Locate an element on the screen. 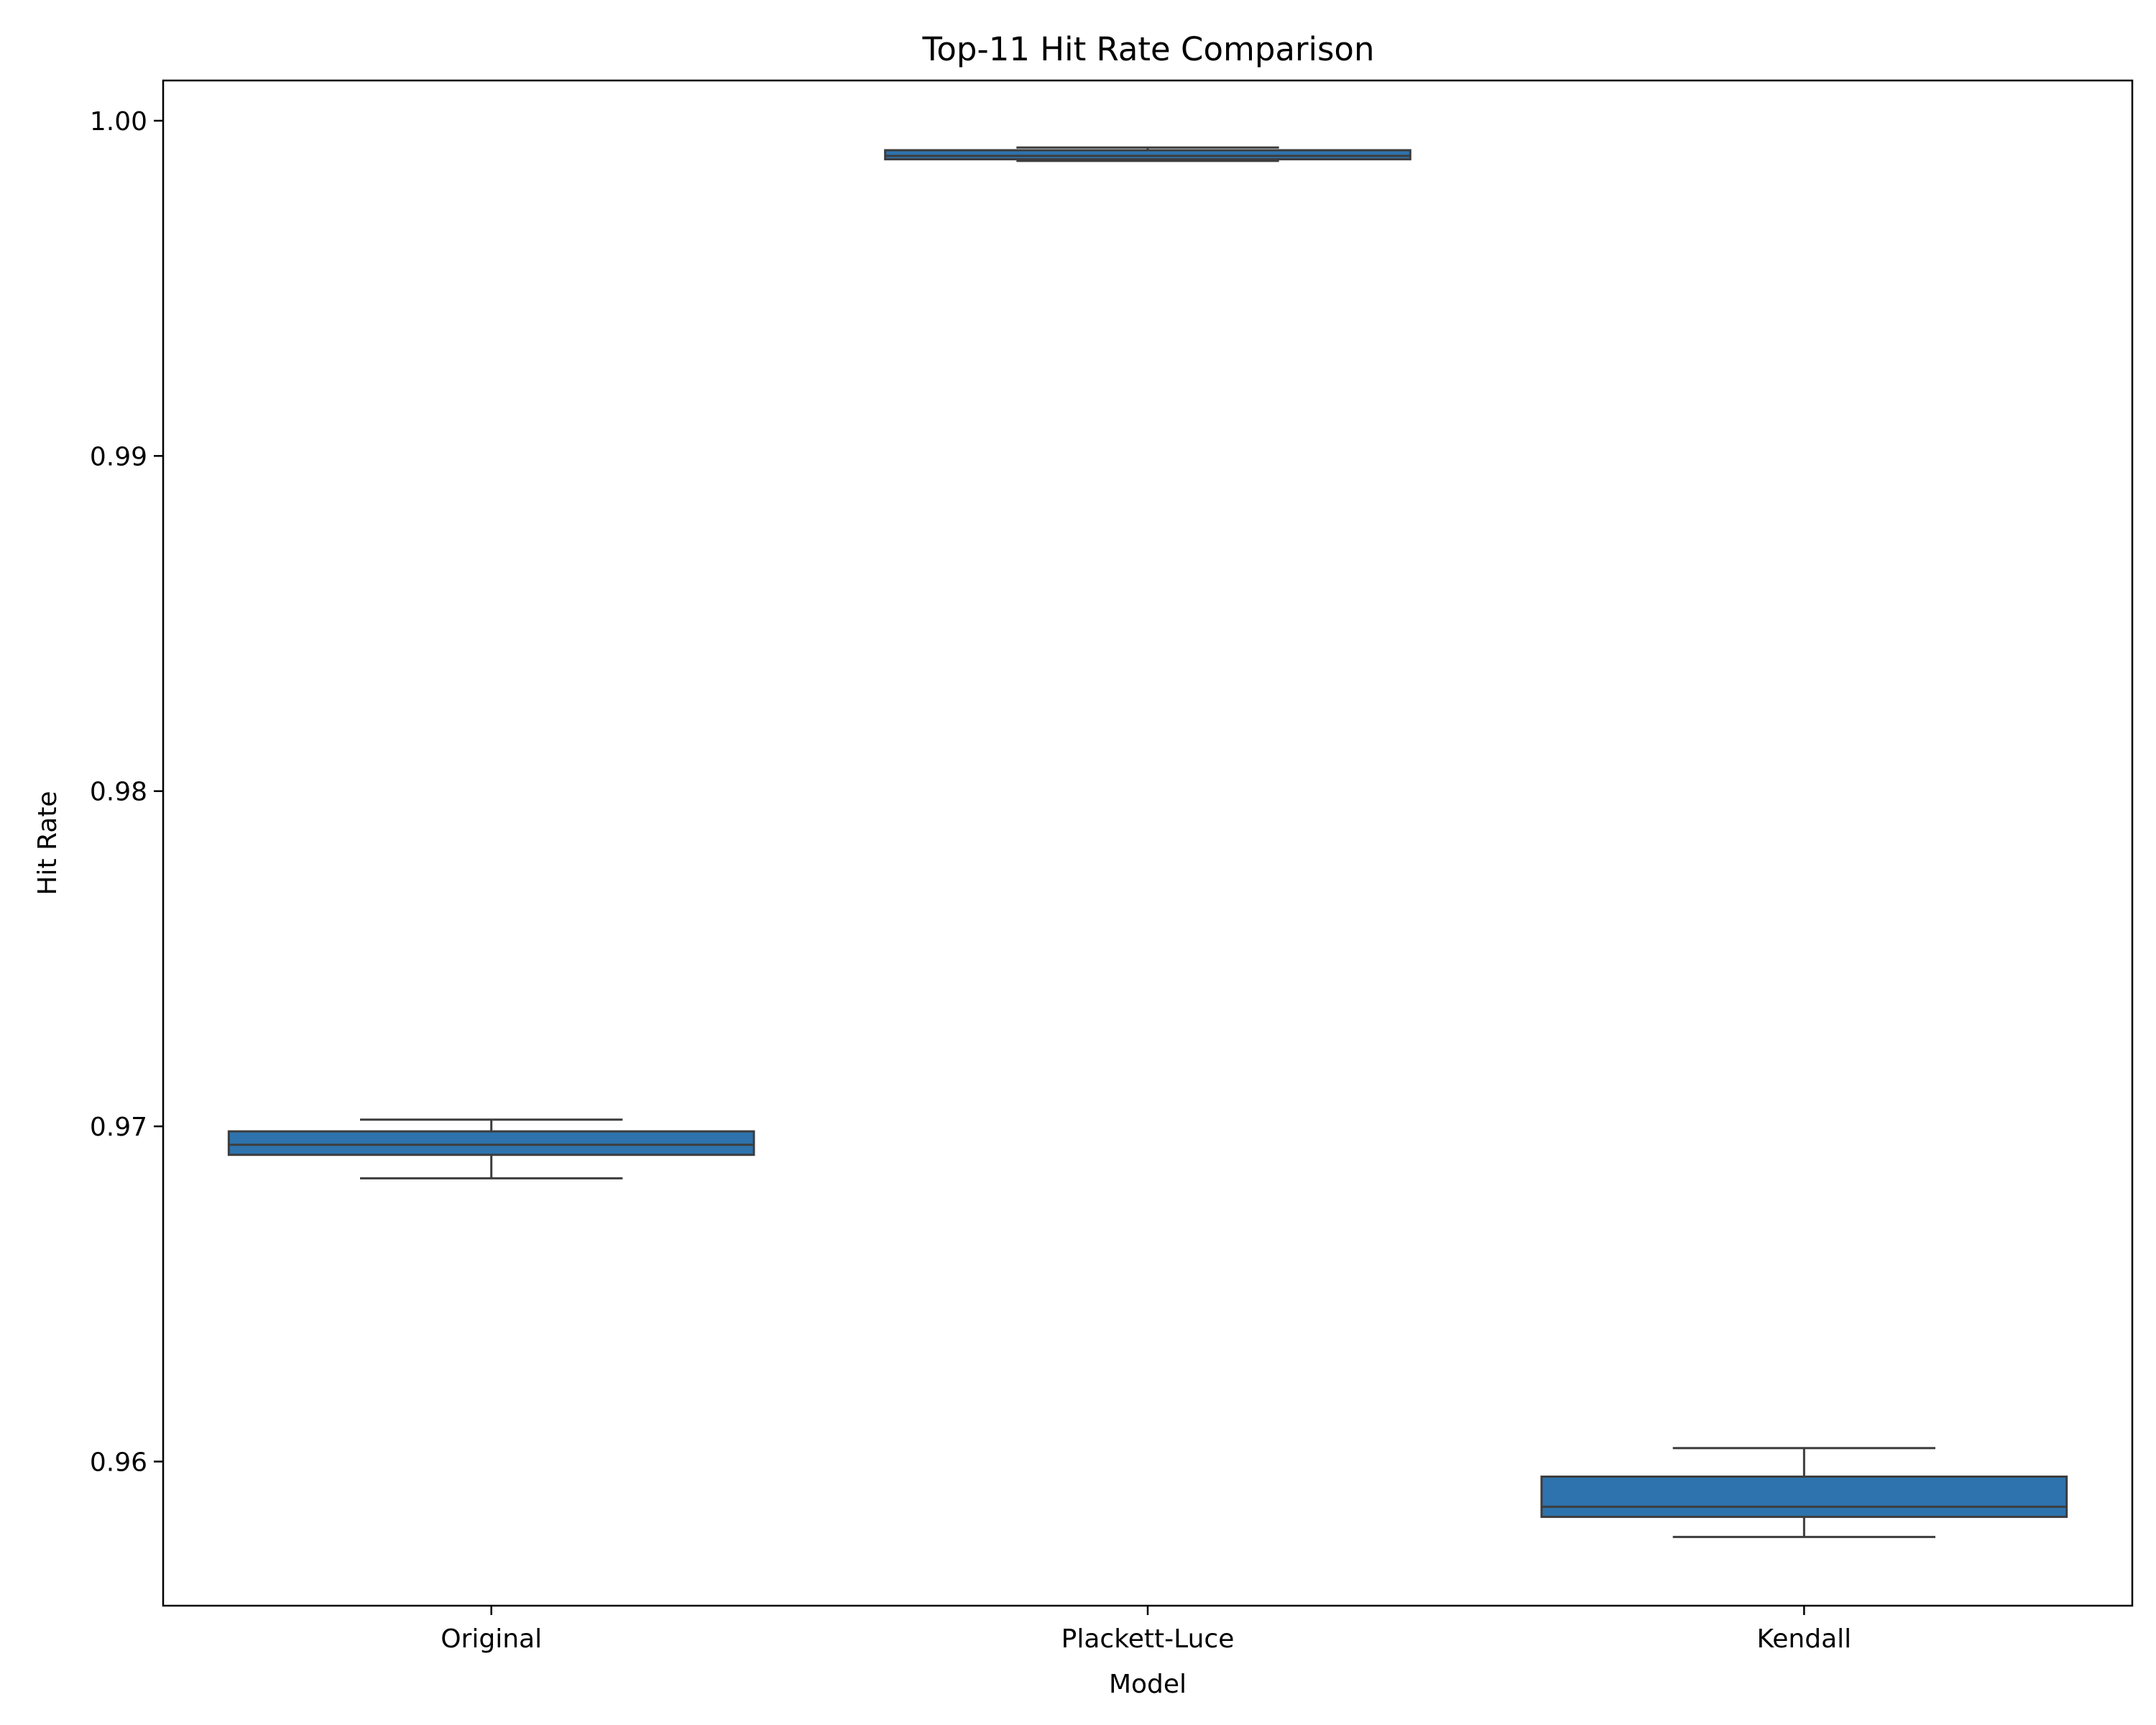  x-tick-label: Original is located at coordinates (492, 1639).